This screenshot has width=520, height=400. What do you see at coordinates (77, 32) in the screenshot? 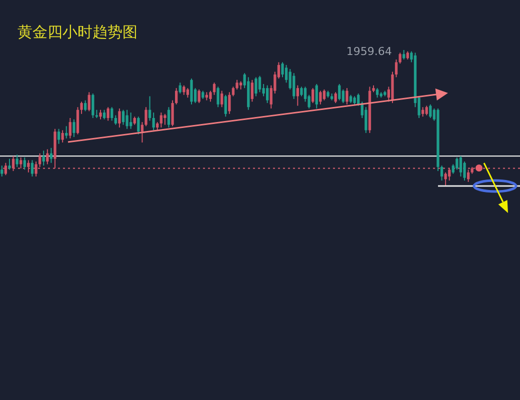
I see `chart-title: 黄金四小时趋势图` at bounding box center [77, 32].